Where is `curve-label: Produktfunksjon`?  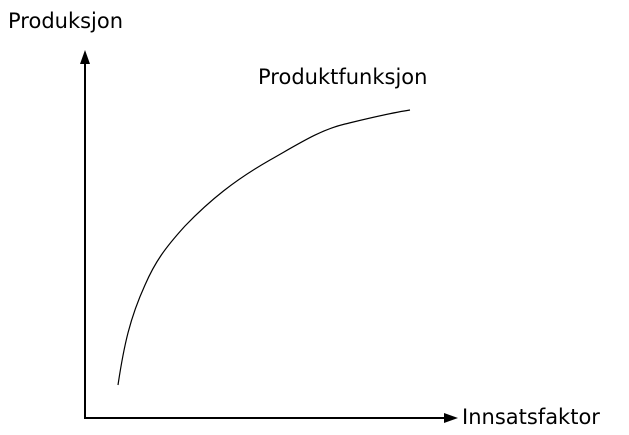 curve-label: Produktfunksjon is located at coordinates (342, 77).